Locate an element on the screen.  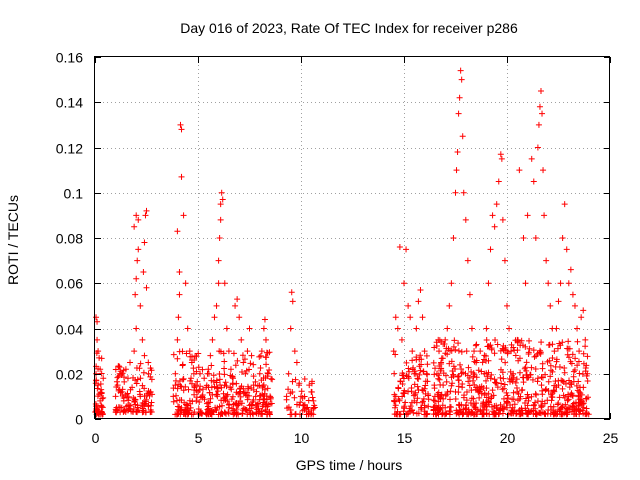
y-tick-label: 0.06 is located at coordinates (69, 284).